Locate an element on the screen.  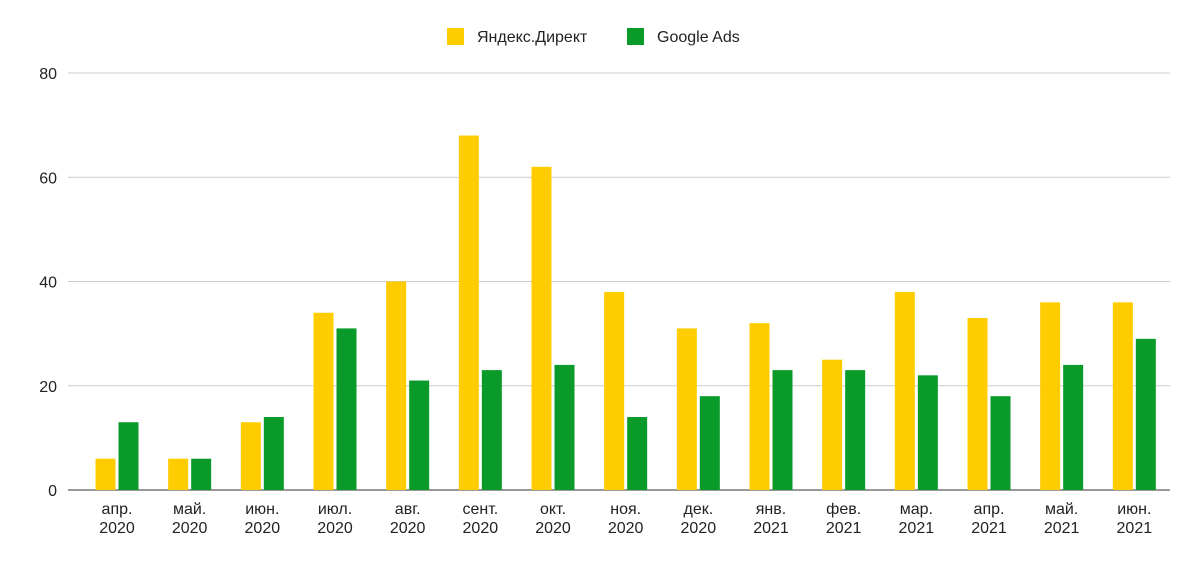
x-tick-label-month: дек. is located at coordinates (698, 509).